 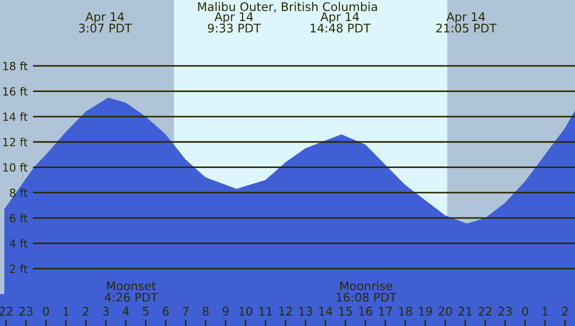 What do you see at coordinates (19, 218) in the screenshot?
I see `y-tick-label: 6 ft` at bounding box center [19, 218].